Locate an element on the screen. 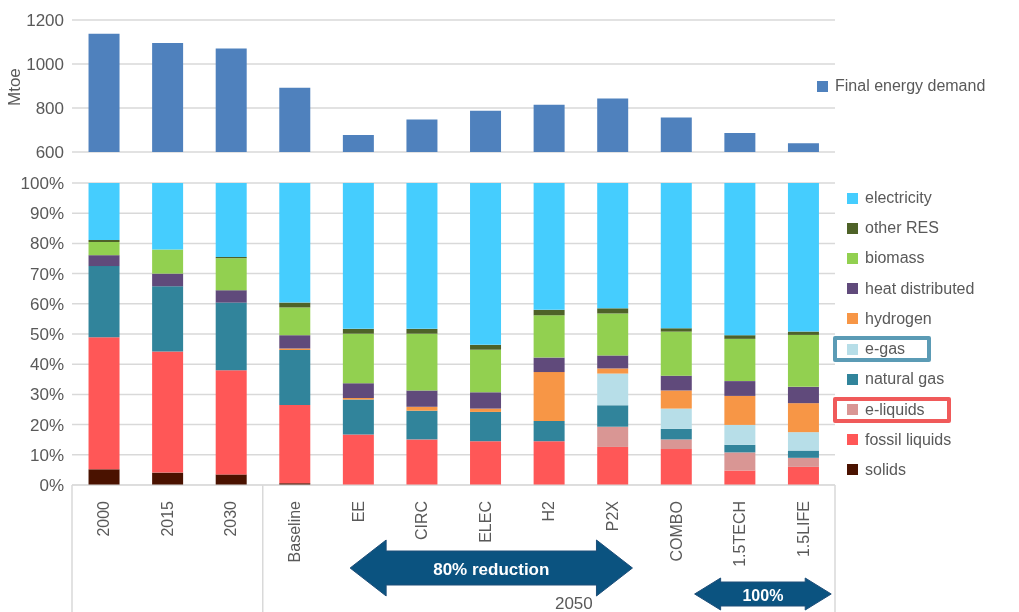 This screenshot has width=1019, height=612. x-tick-label: P2X is located at coordinates (612, 516).